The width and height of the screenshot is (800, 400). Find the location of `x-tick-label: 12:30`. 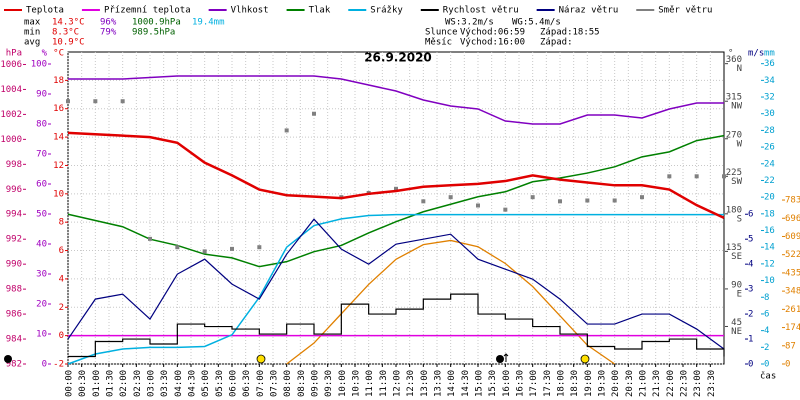

x-tick-label: 12:30 is located at coordinates (411, 383).